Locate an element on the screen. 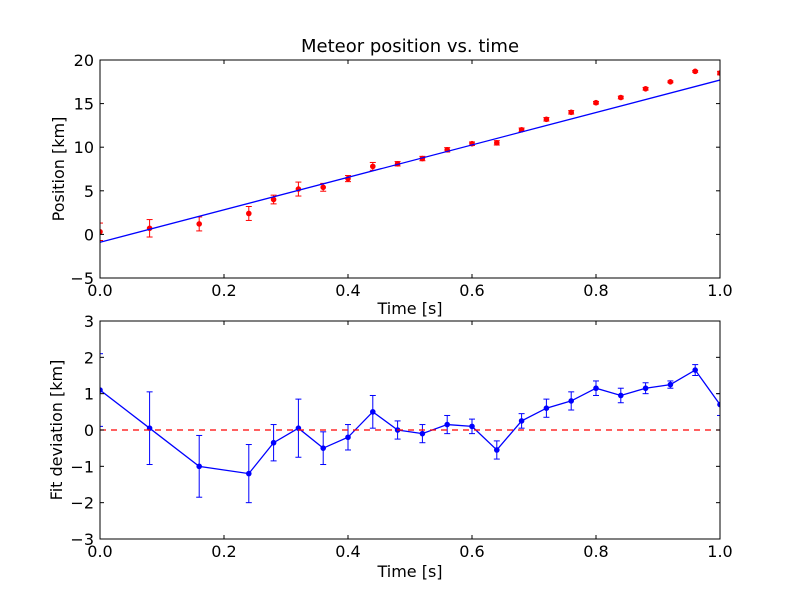 This screenshot has width=800, height=600. position-y-axis-label: Position [km] is located at coordinates (58, 169).